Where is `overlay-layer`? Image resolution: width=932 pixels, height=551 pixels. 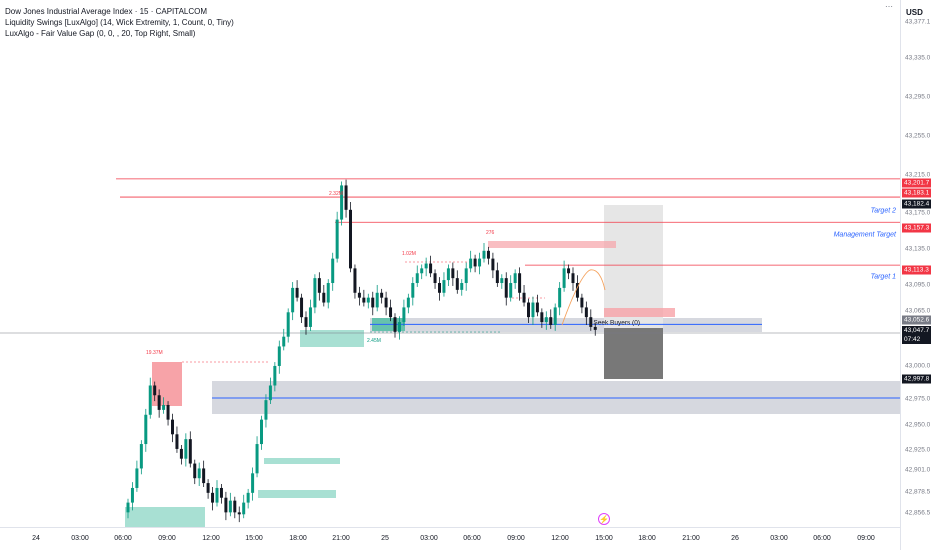 overlay-layer is located at coordinates (583, 297).